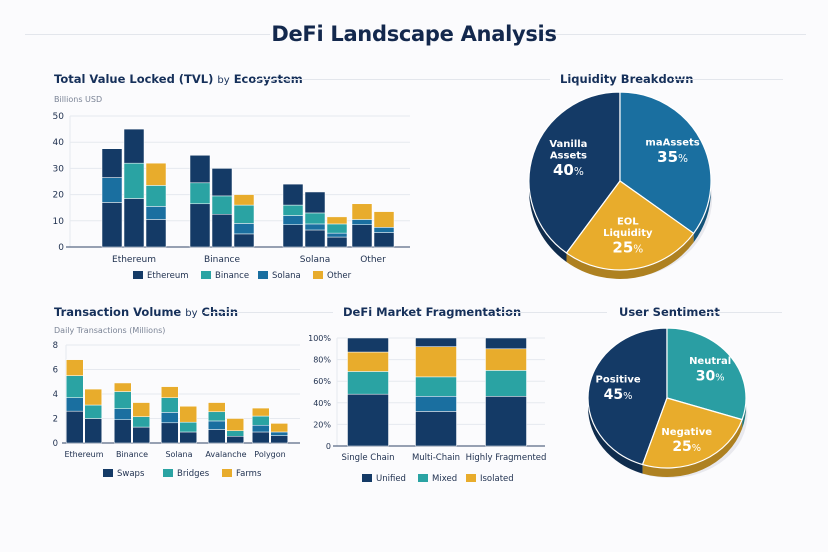 Image resolution: width=828 pixels, height=552 pixels. I want to click on pie-slice, so click(630, 225).